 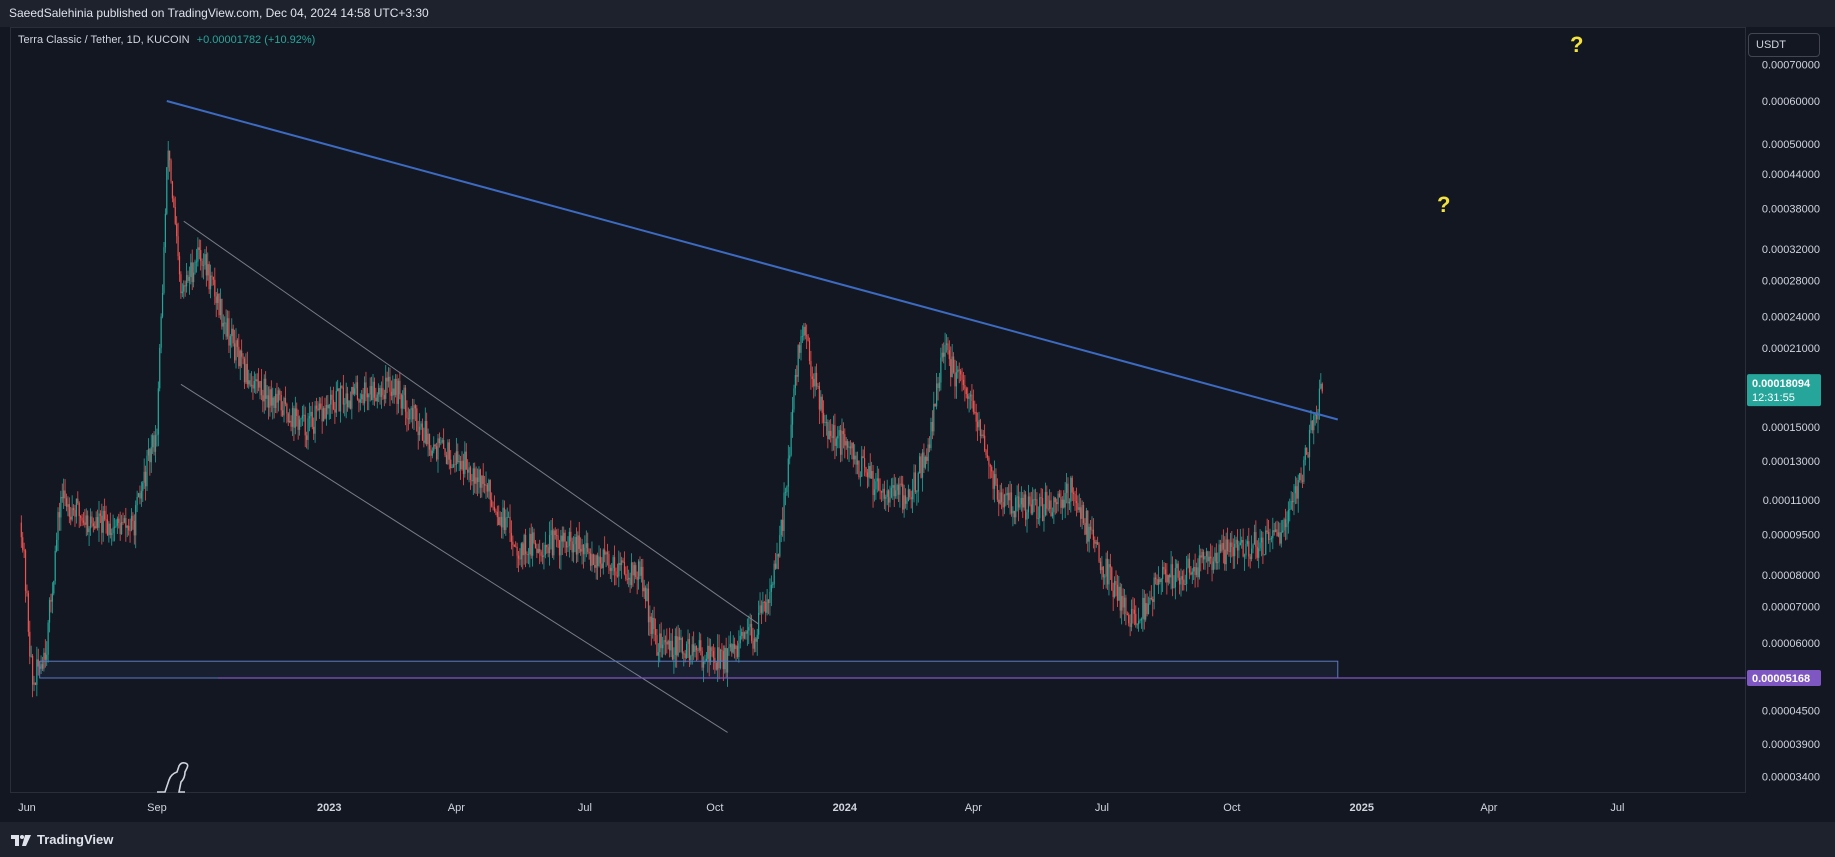 What do you see at coordinates (1791, 778) in the screenshot?
I see `price-tick-label: 0.00003400` at bounding box center [1791, 778].